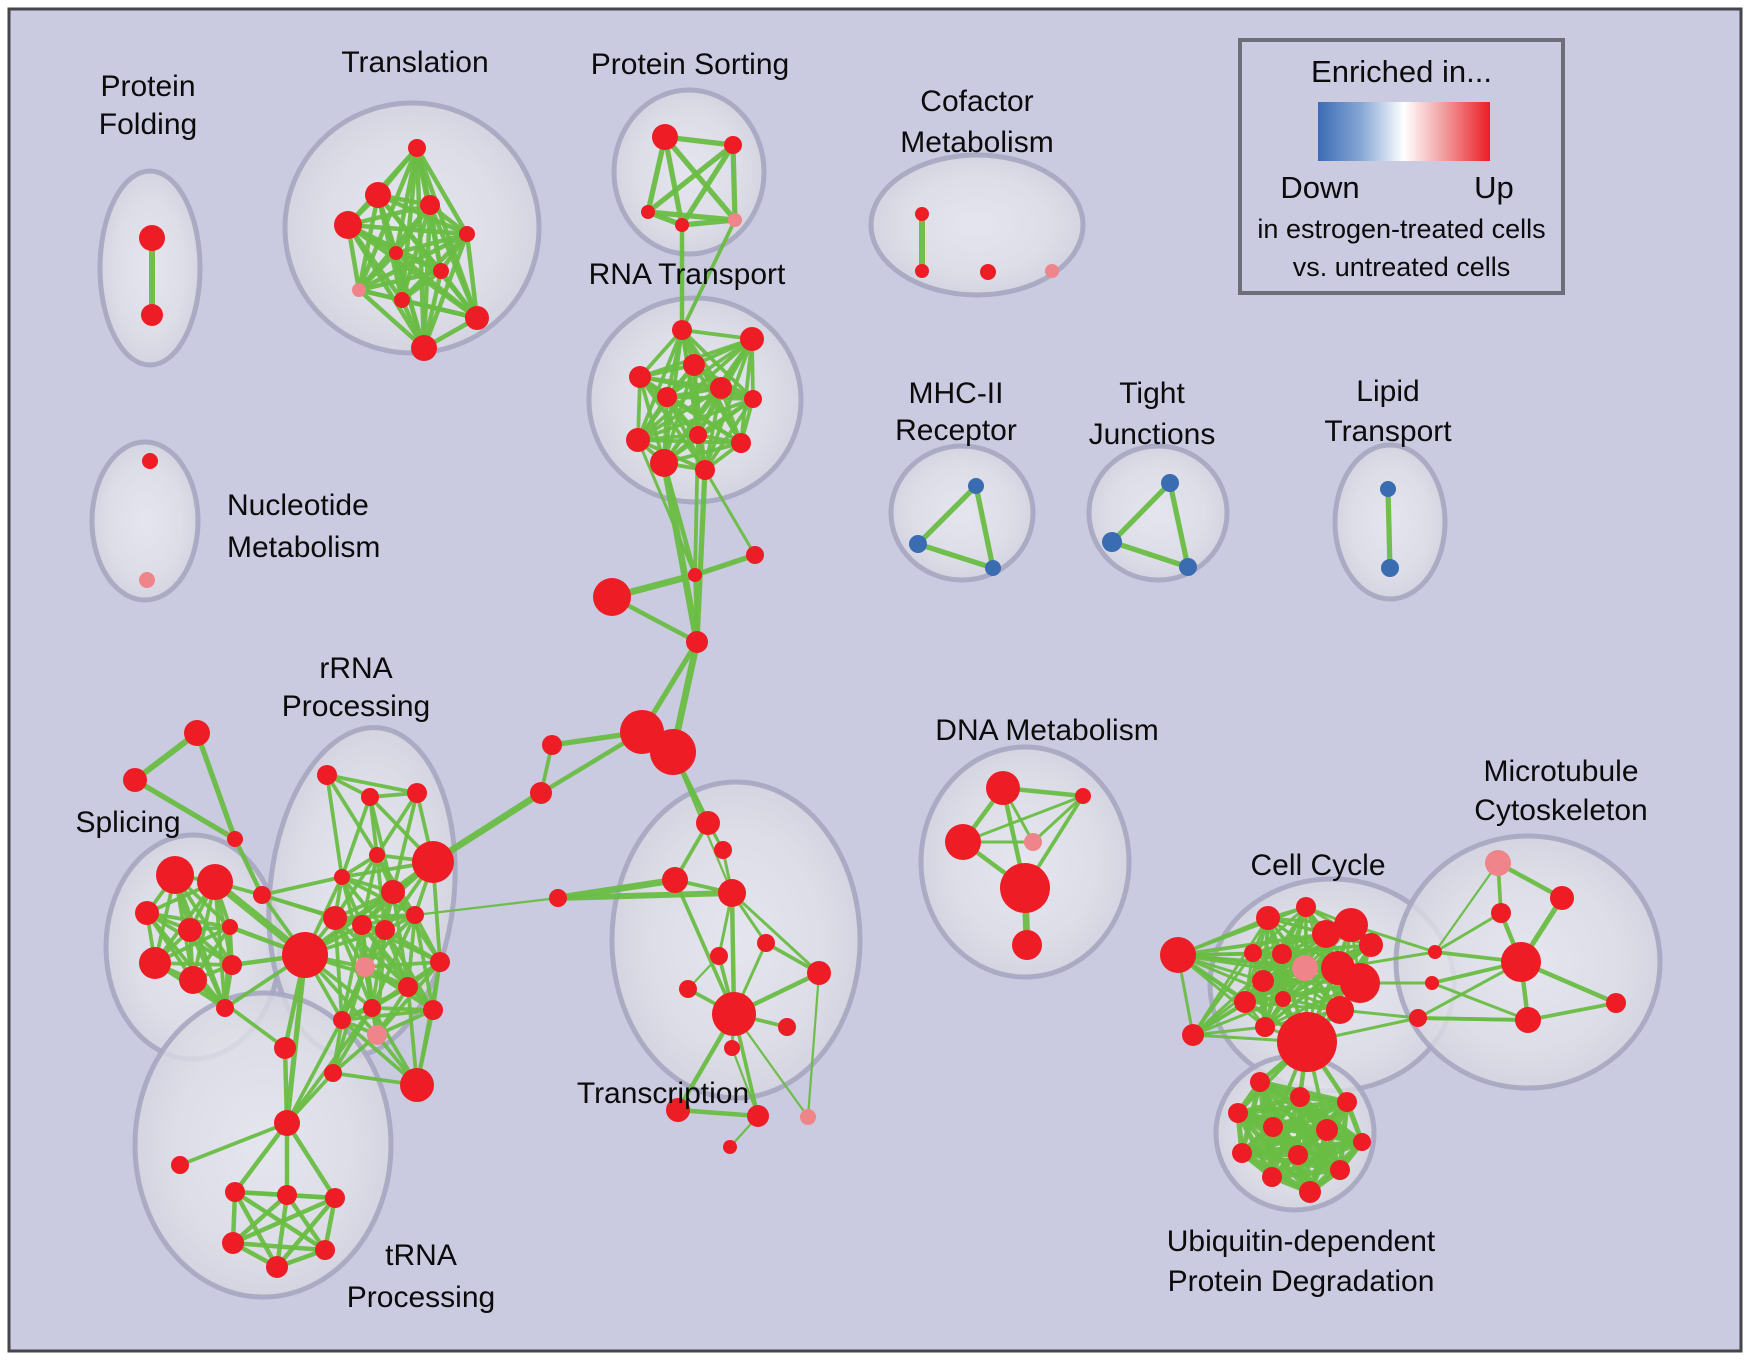 The image size is (1750, 1360). What do you see at coordinates (1033, 842) in the screenshot?
I see `network-node-dm4` at bounding box center [1033, 842].